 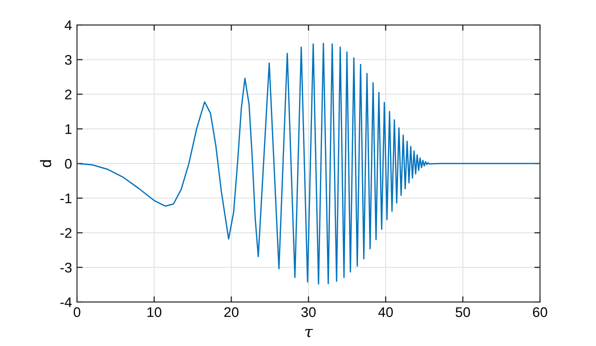 What do you see at coordinates (66, 199) in the screenshot?
I see `y-tick-label: -1` at bounding box center [66, 199].